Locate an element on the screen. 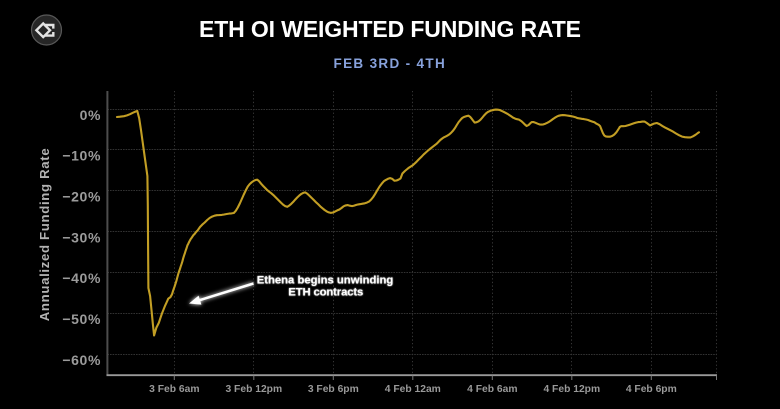 The height and width of the screenshot is (409, 780). svg-text: −50% is located at coordinates (81, 319).